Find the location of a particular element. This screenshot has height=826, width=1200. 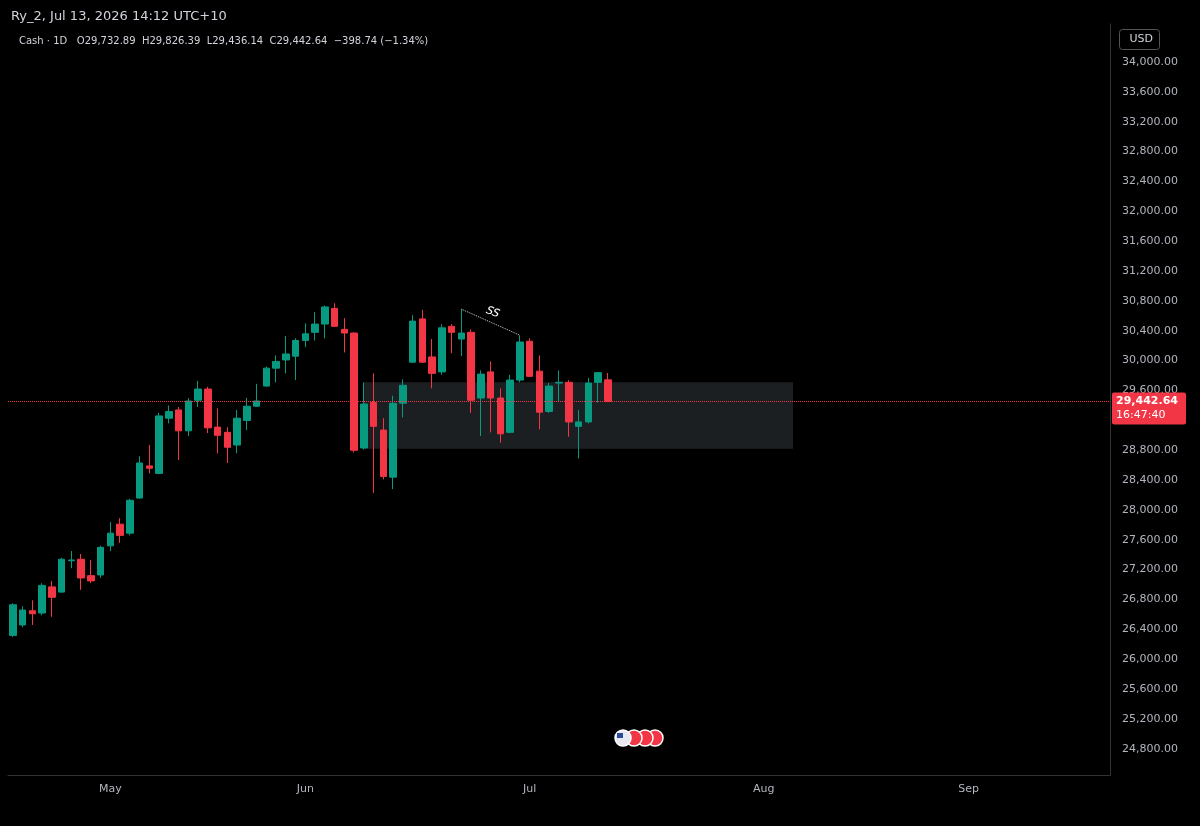

x-tick-label: Jun is located at coordinates (305, 788).